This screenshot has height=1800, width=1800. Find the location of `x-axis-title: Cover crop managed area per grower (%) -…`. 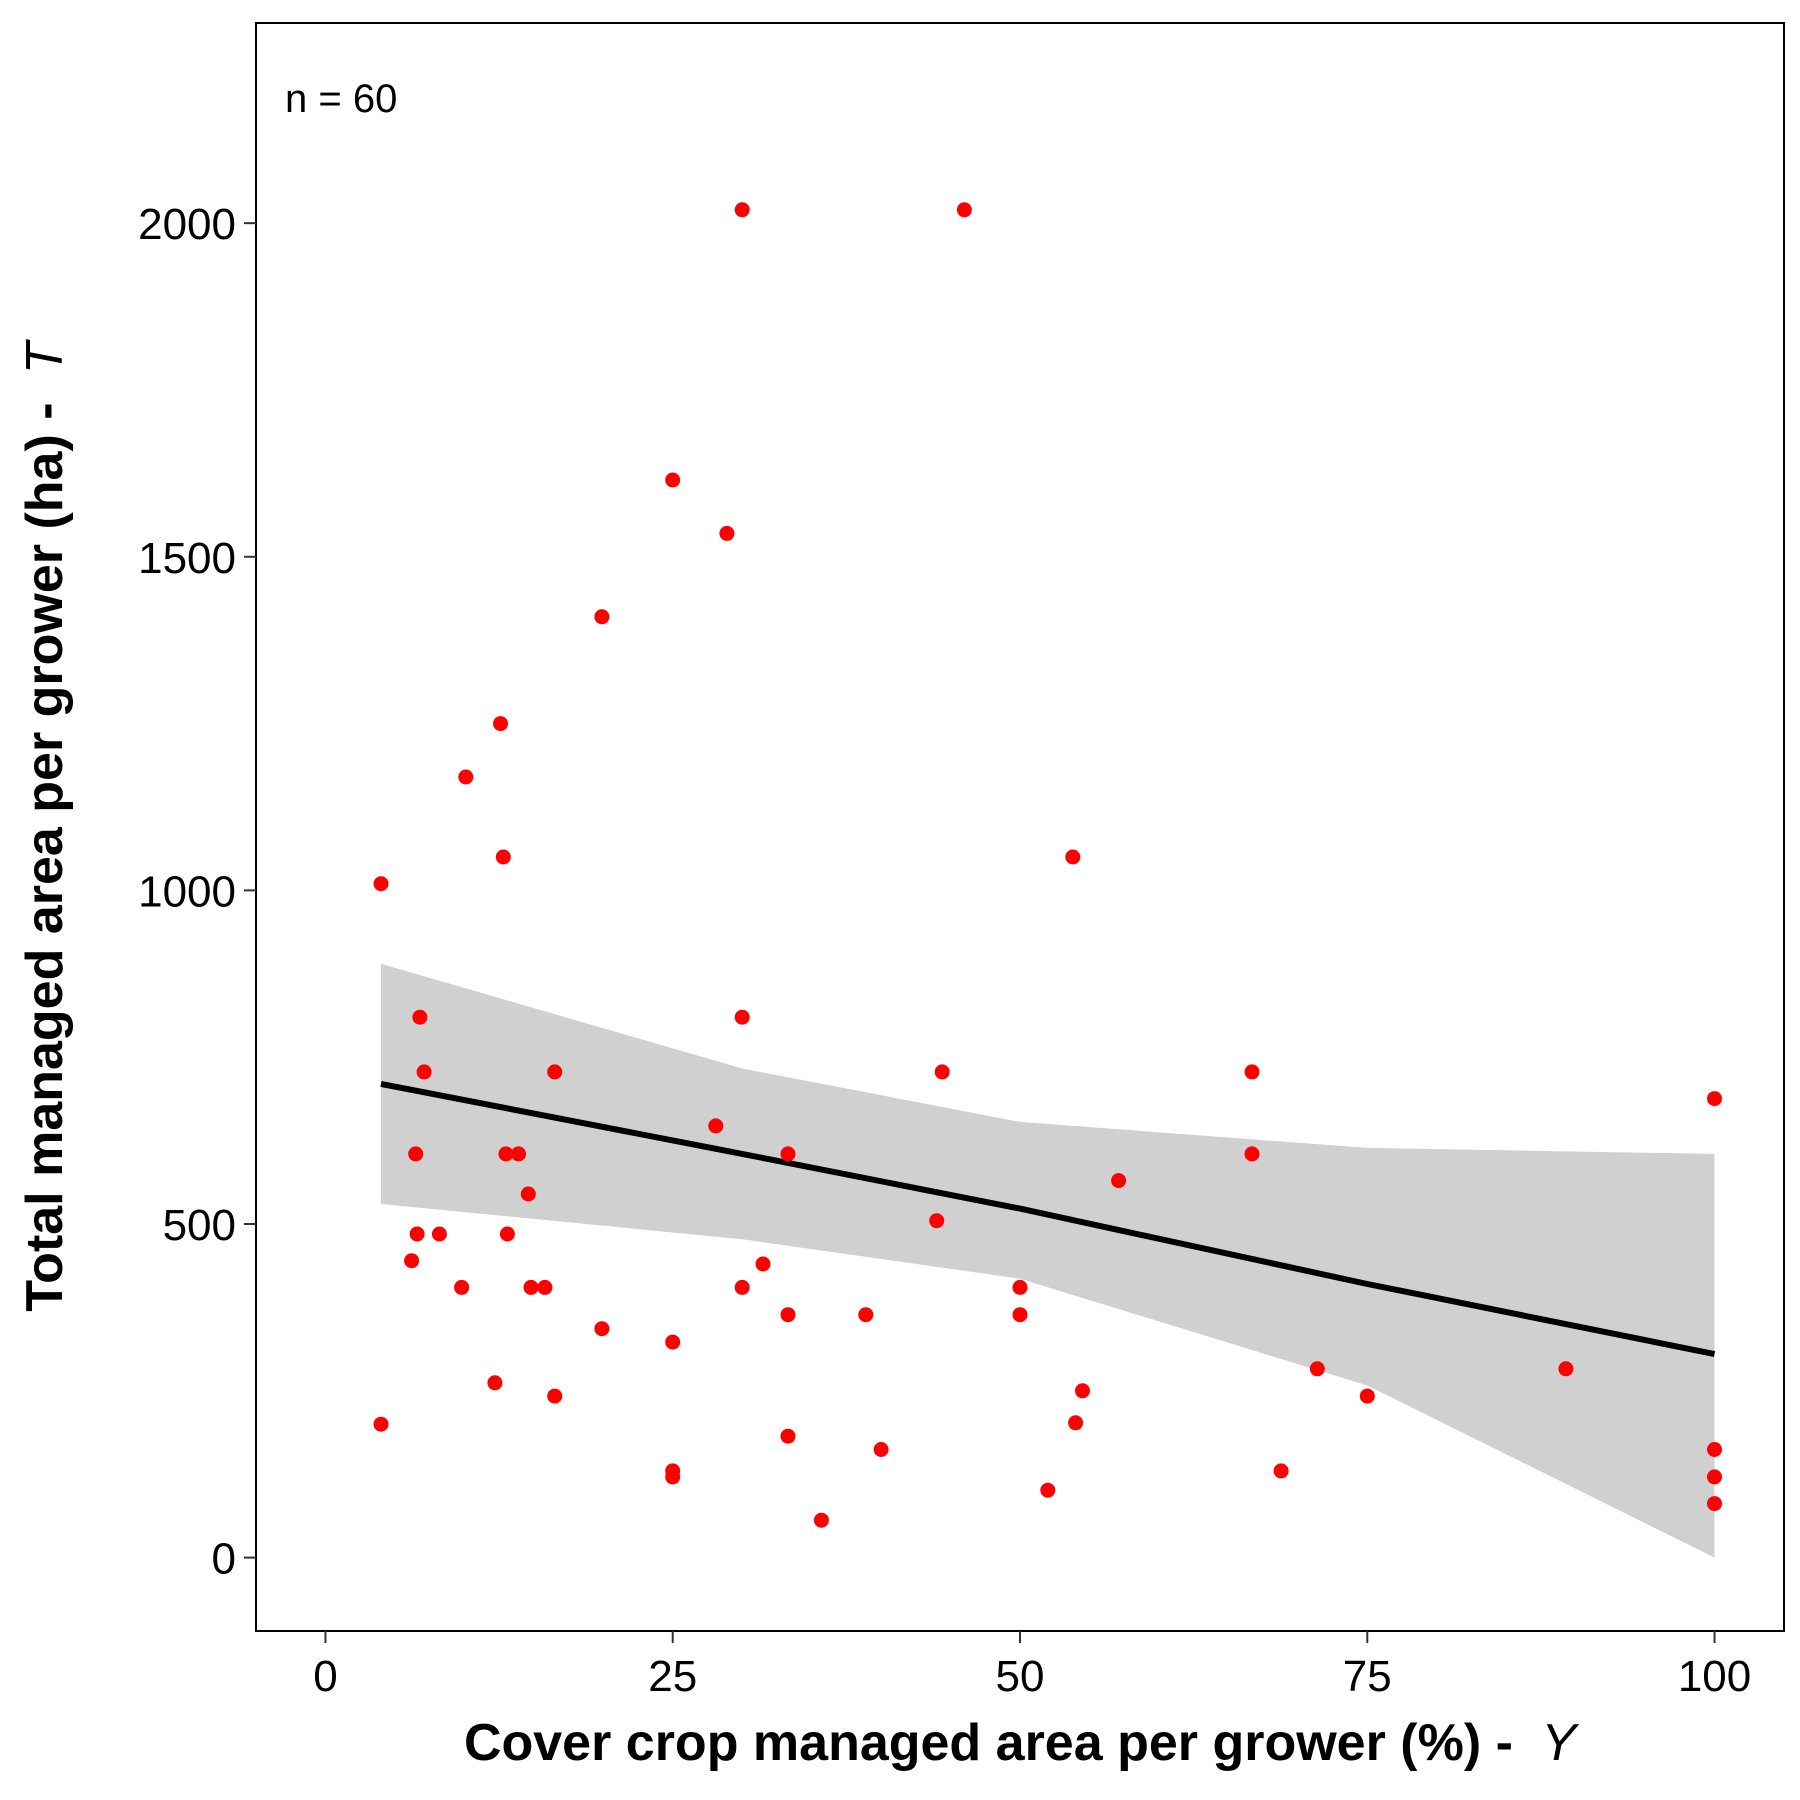

x-axis-title: Cover crop managed area per grower (%) -… is located at coordinates (1021, 1743).